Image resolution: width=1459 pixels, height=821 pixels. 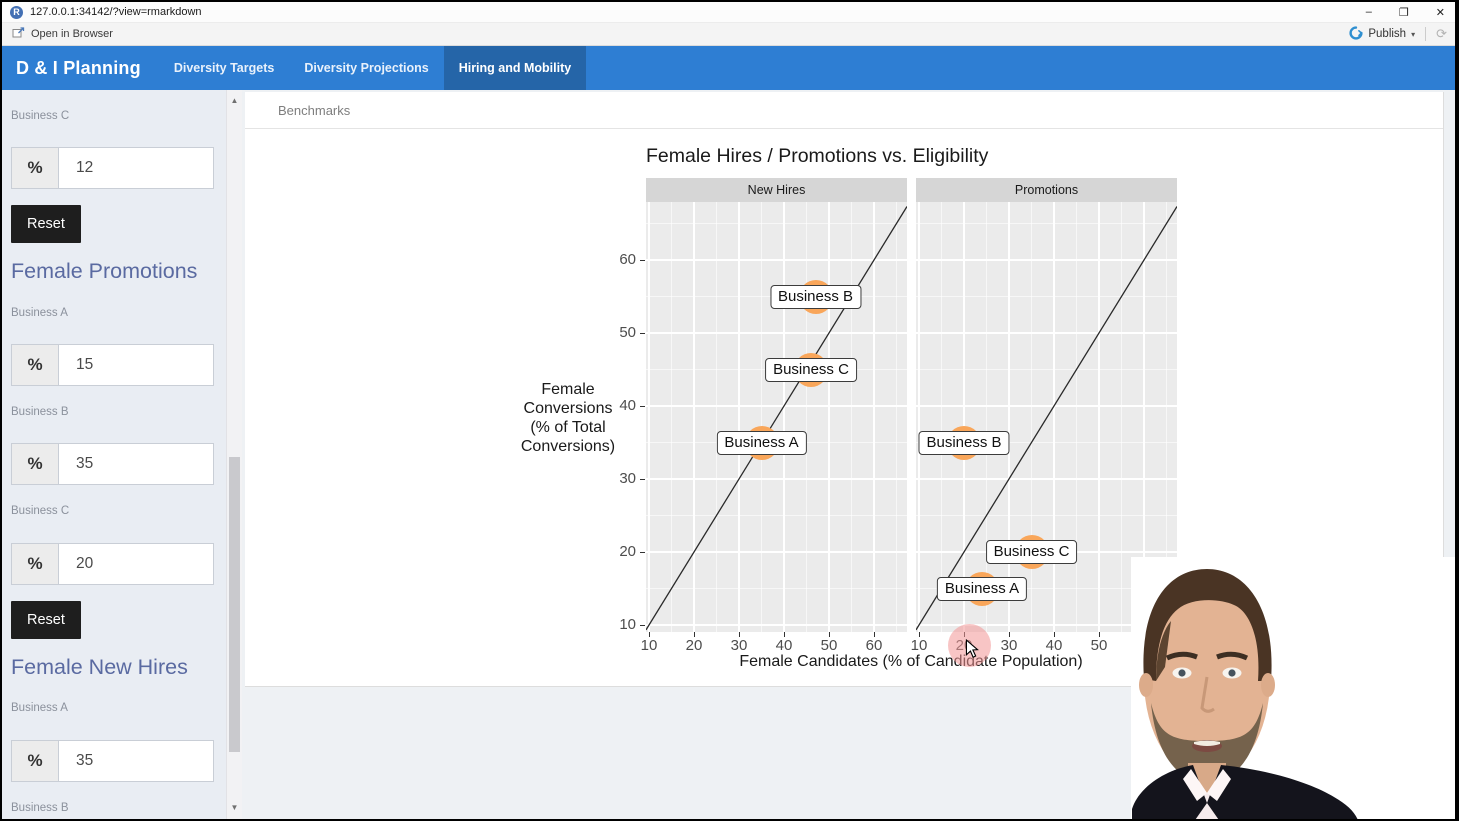 I want to click on publish-button: Publish, so click(x=1387, y=34).